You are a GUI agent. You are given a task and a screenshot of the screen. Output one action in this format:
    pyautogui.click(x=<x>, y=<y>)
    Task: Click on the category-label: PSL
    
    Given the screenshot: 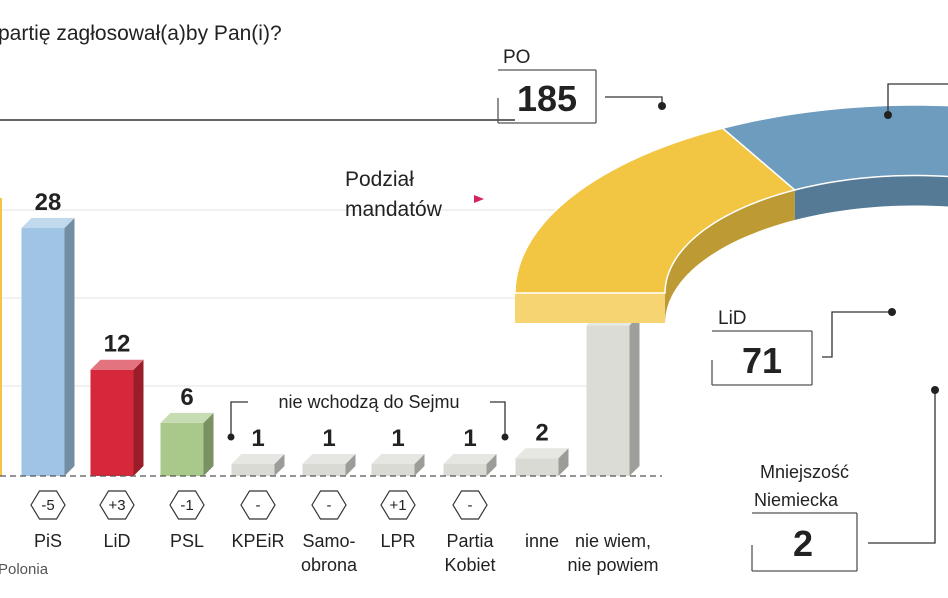 What is the action you would take?
    pyautogui.click(x=187, y=541)
    